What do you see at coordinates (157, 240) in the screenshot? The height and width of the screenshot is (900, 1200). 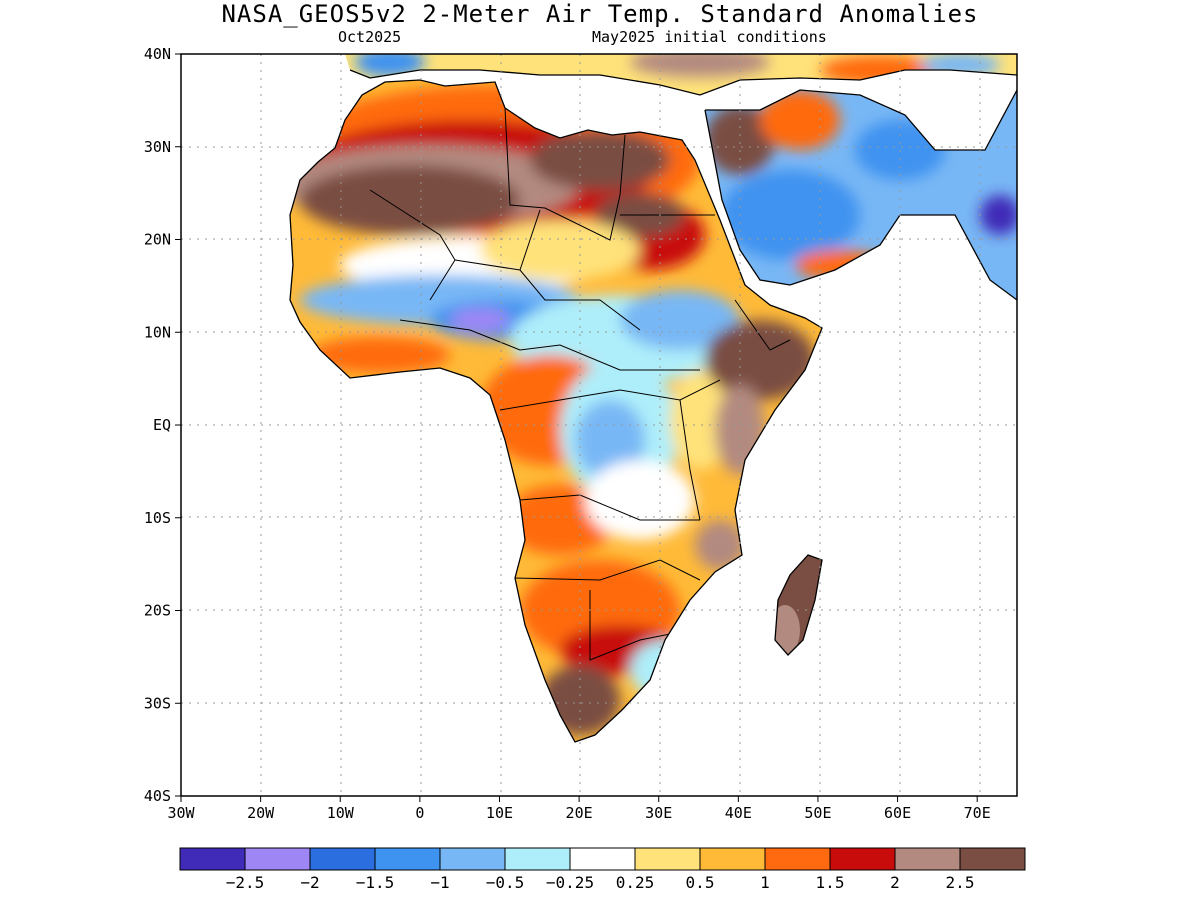 I see `y-tick-label: 20N` at bounding box center [157, 240].